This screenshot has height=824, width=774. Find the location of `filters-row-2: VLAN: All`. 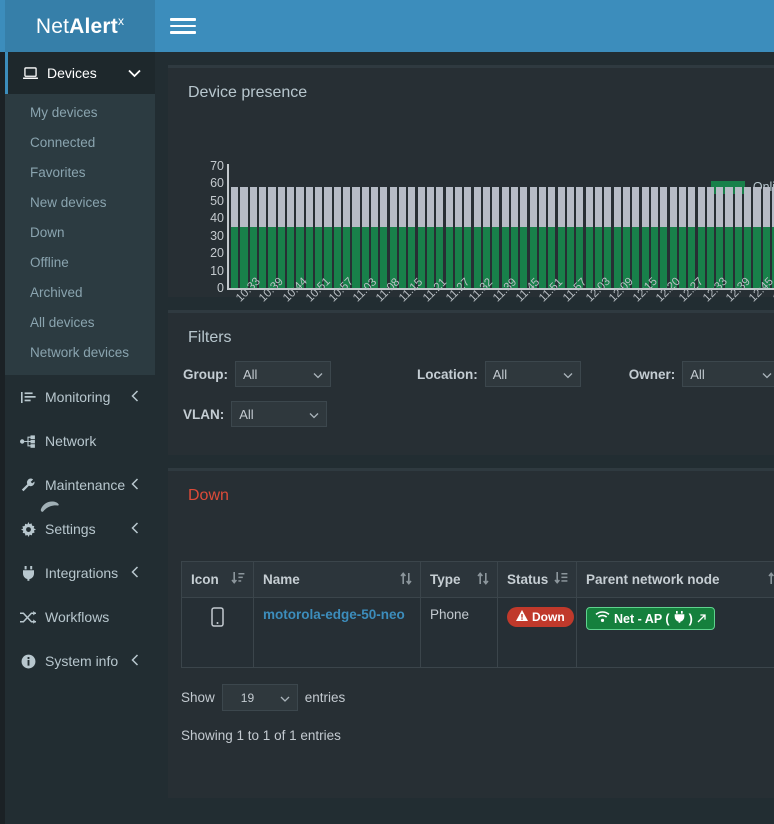

filters-row-2: VLAN: All is located at coordinates (471, 414).